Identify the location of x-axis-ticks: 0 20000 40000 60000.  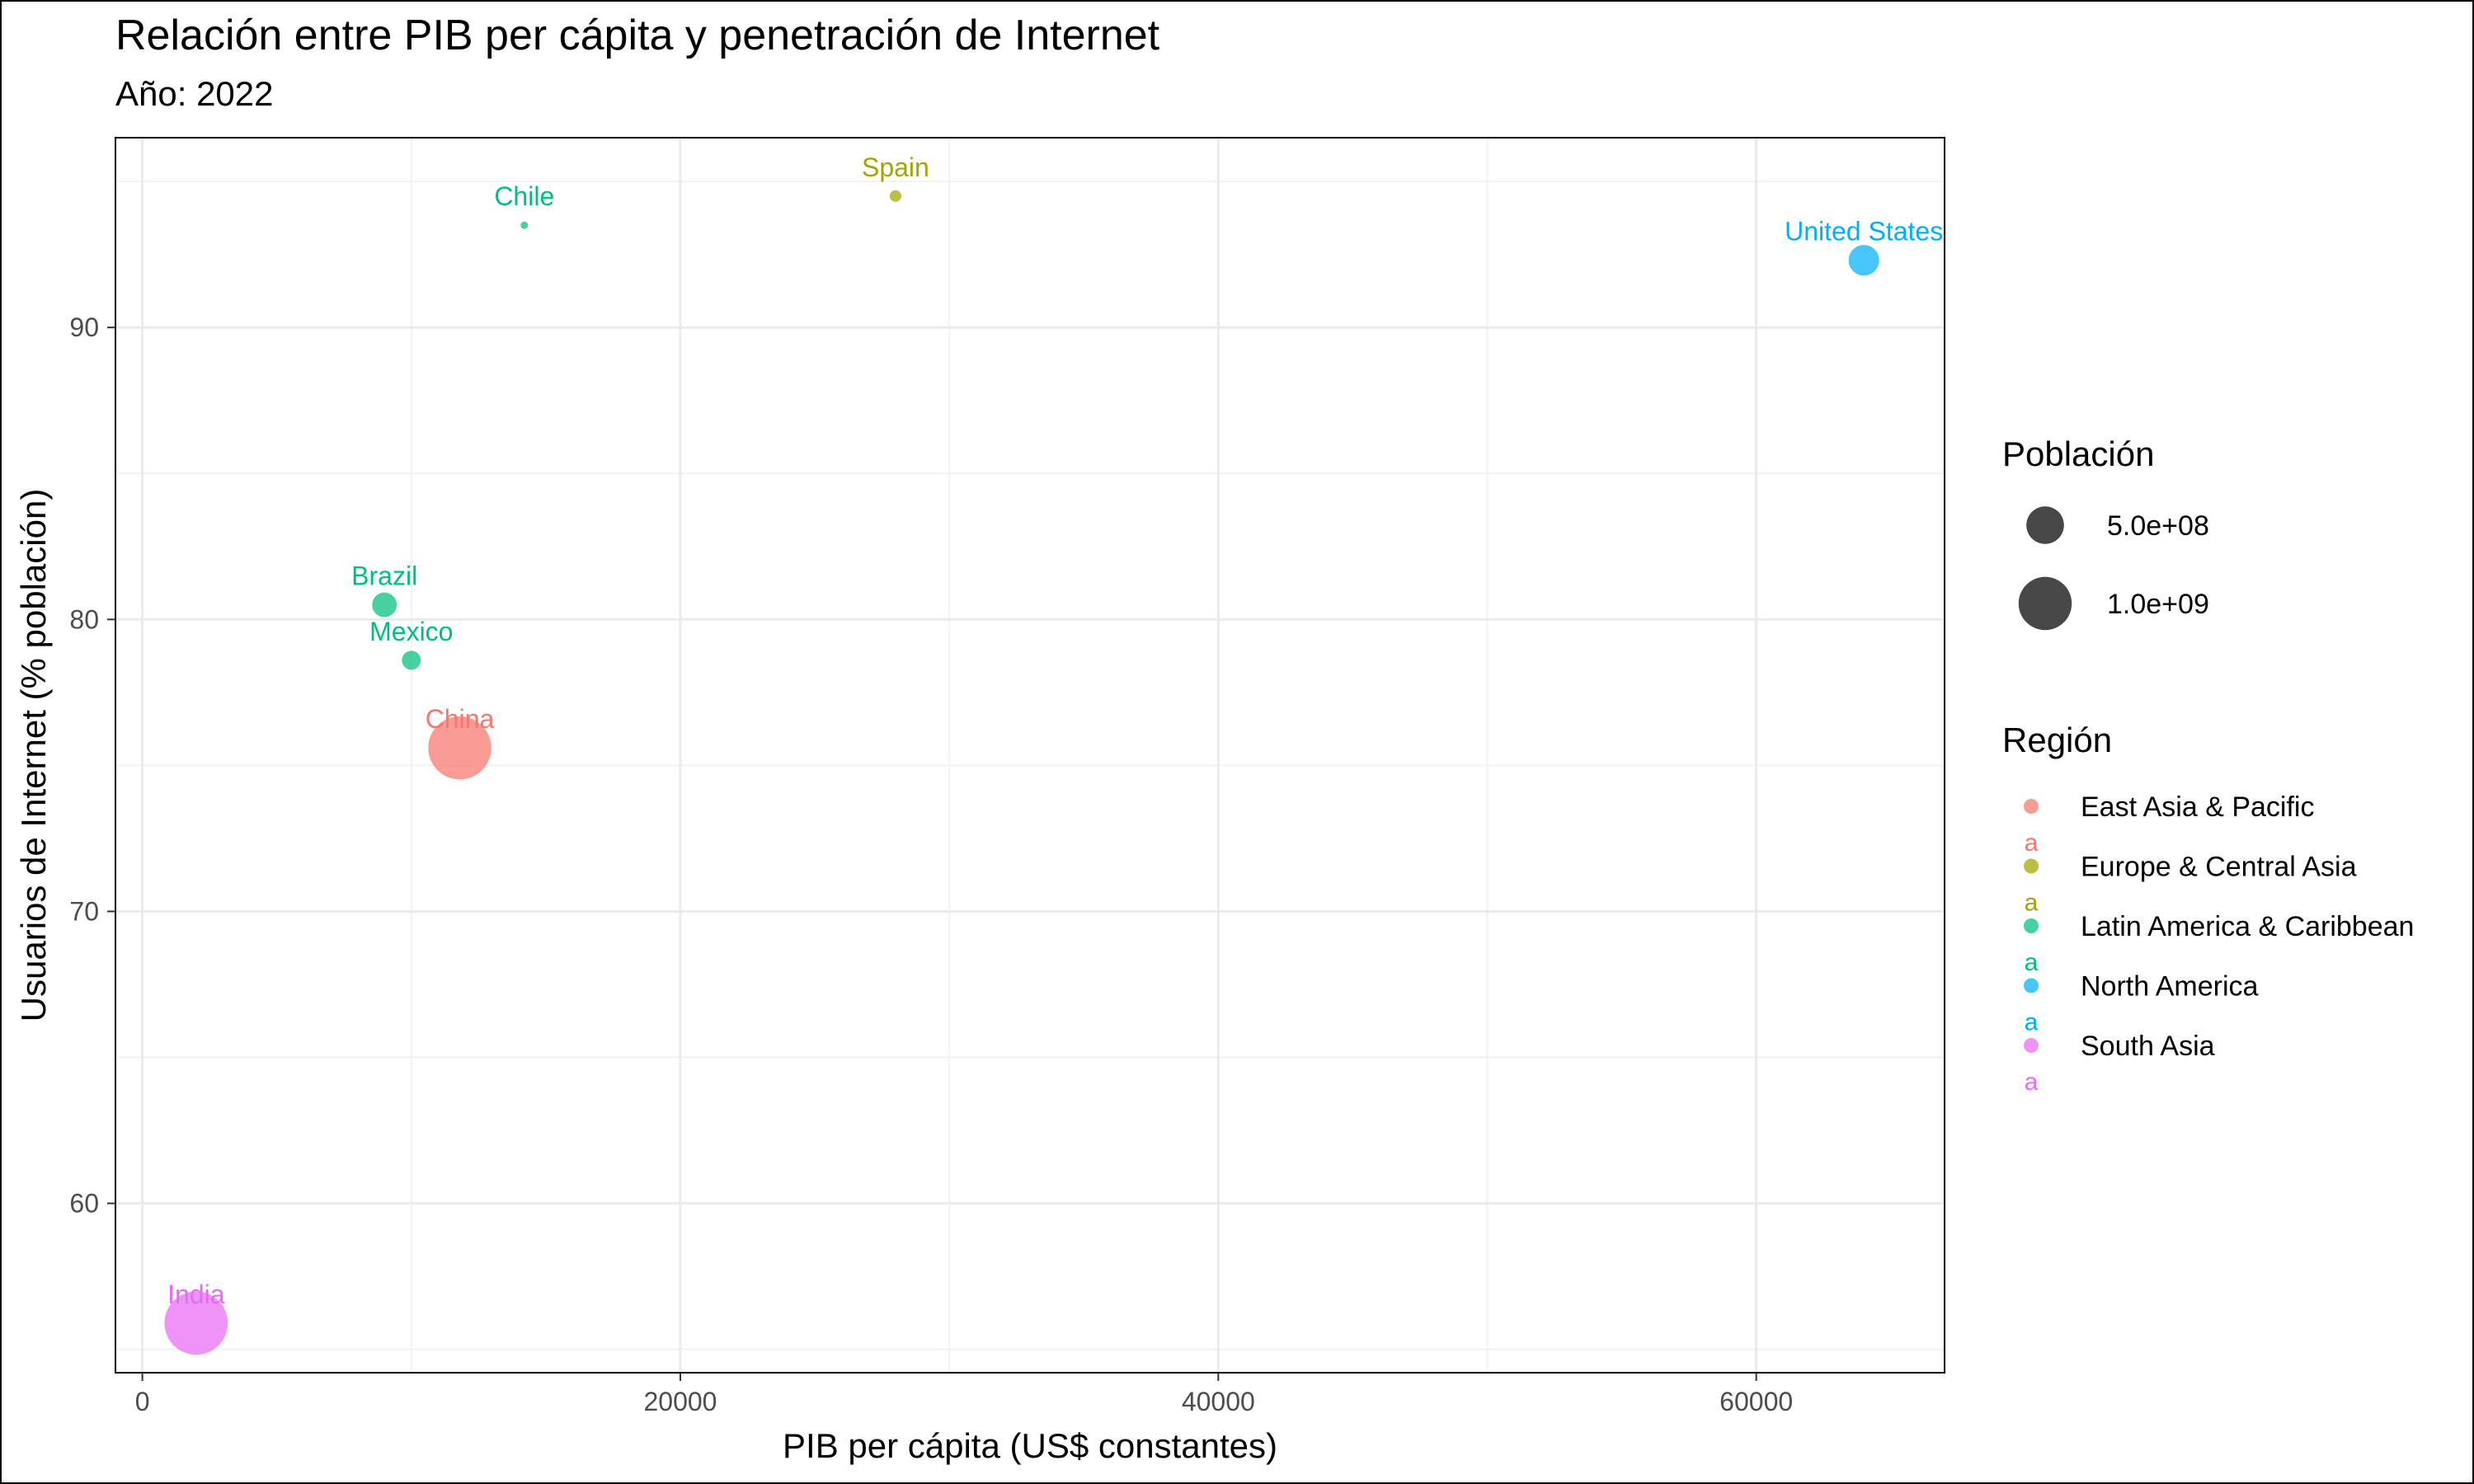
(964, 1394).